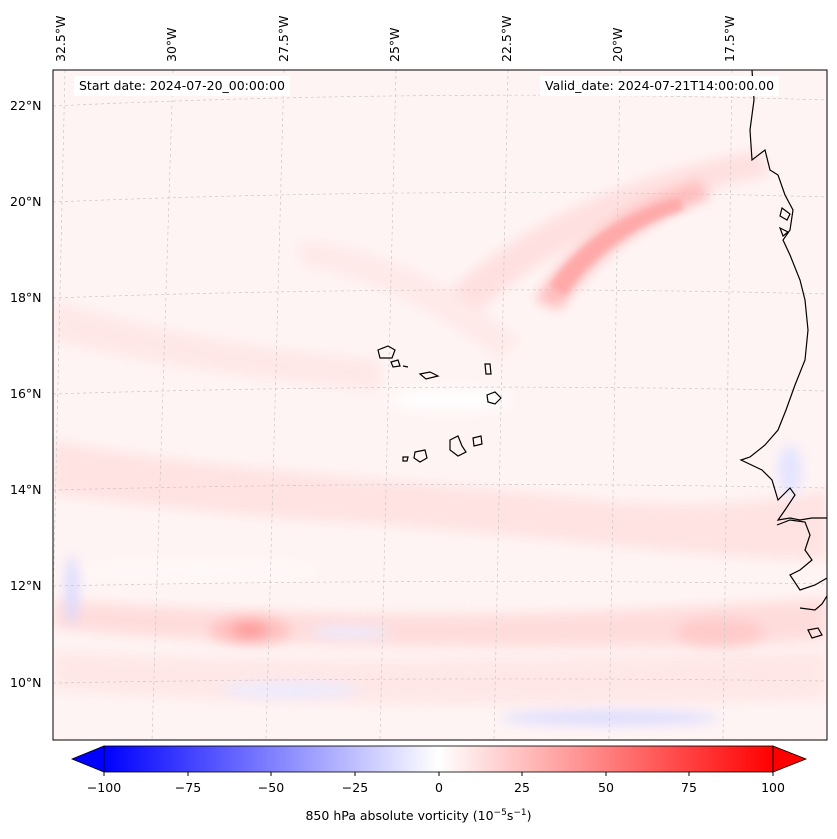 The image size is (837, 839). I want to click on colorbar-gradient, so click(438, 759).